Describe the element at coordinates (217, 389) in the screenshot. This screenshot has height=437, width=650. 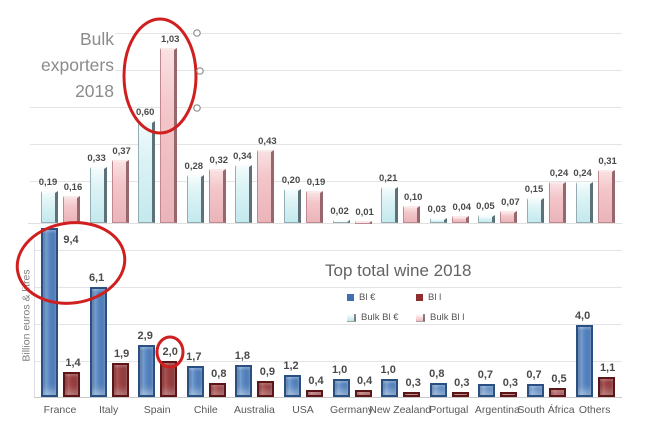
I see `total-litre-bar-chile` at that location.